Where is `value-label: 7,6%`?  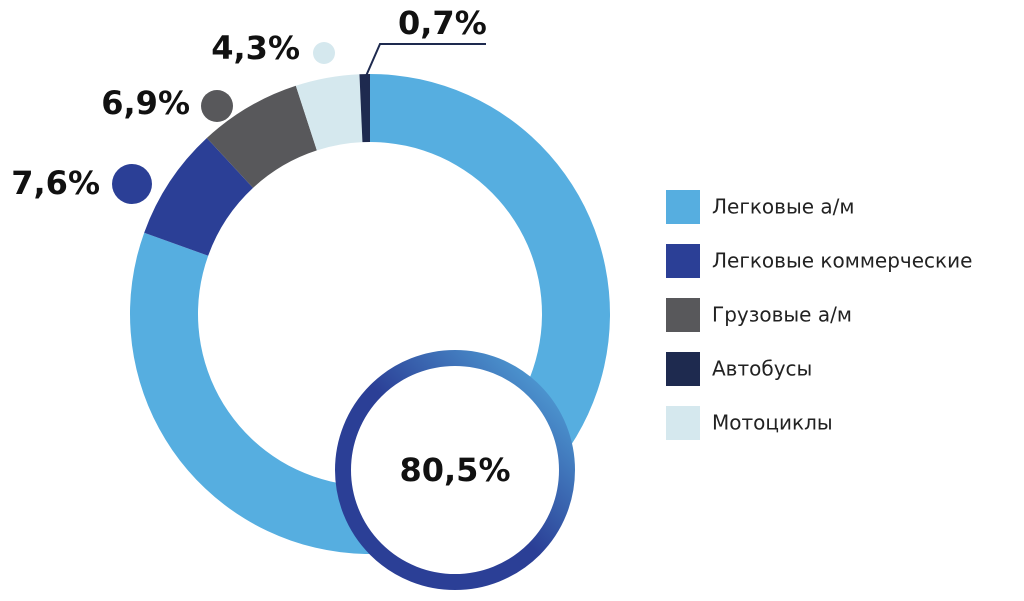 value-label: 7,6% is located at coordinates (55, 183).